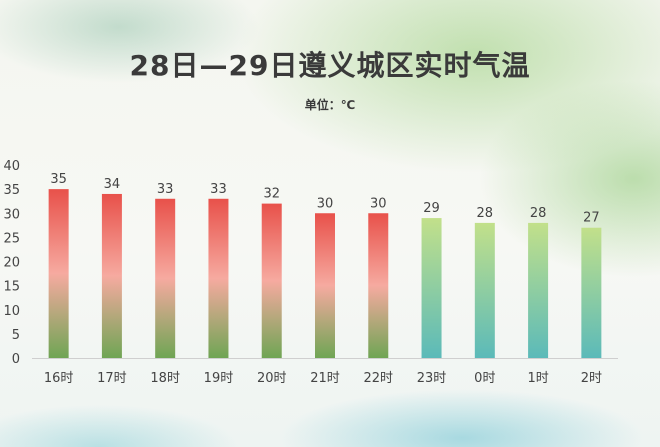  Describe the element at coordinates (58, 273) in the screenshot. I see `bar-16时` at that location.